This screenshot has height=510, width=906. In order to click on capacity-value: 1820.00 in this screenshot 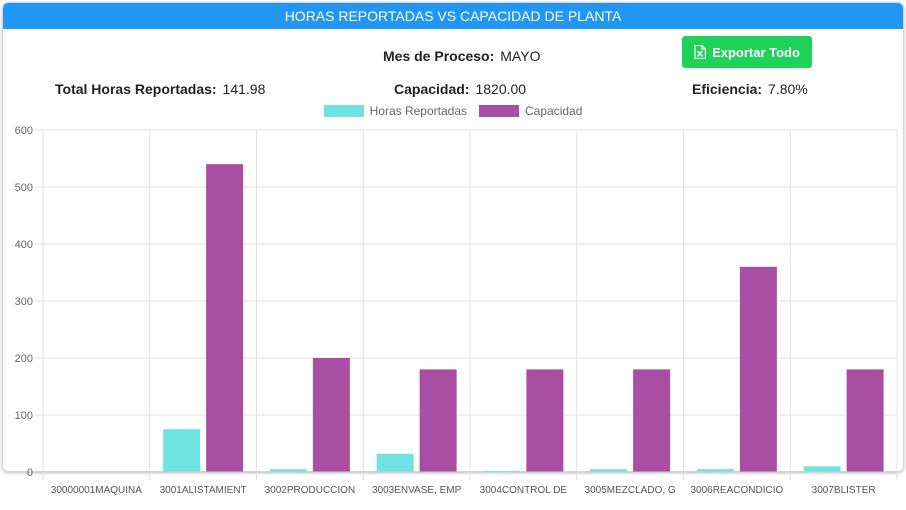, I will do `click(501, 89)`.